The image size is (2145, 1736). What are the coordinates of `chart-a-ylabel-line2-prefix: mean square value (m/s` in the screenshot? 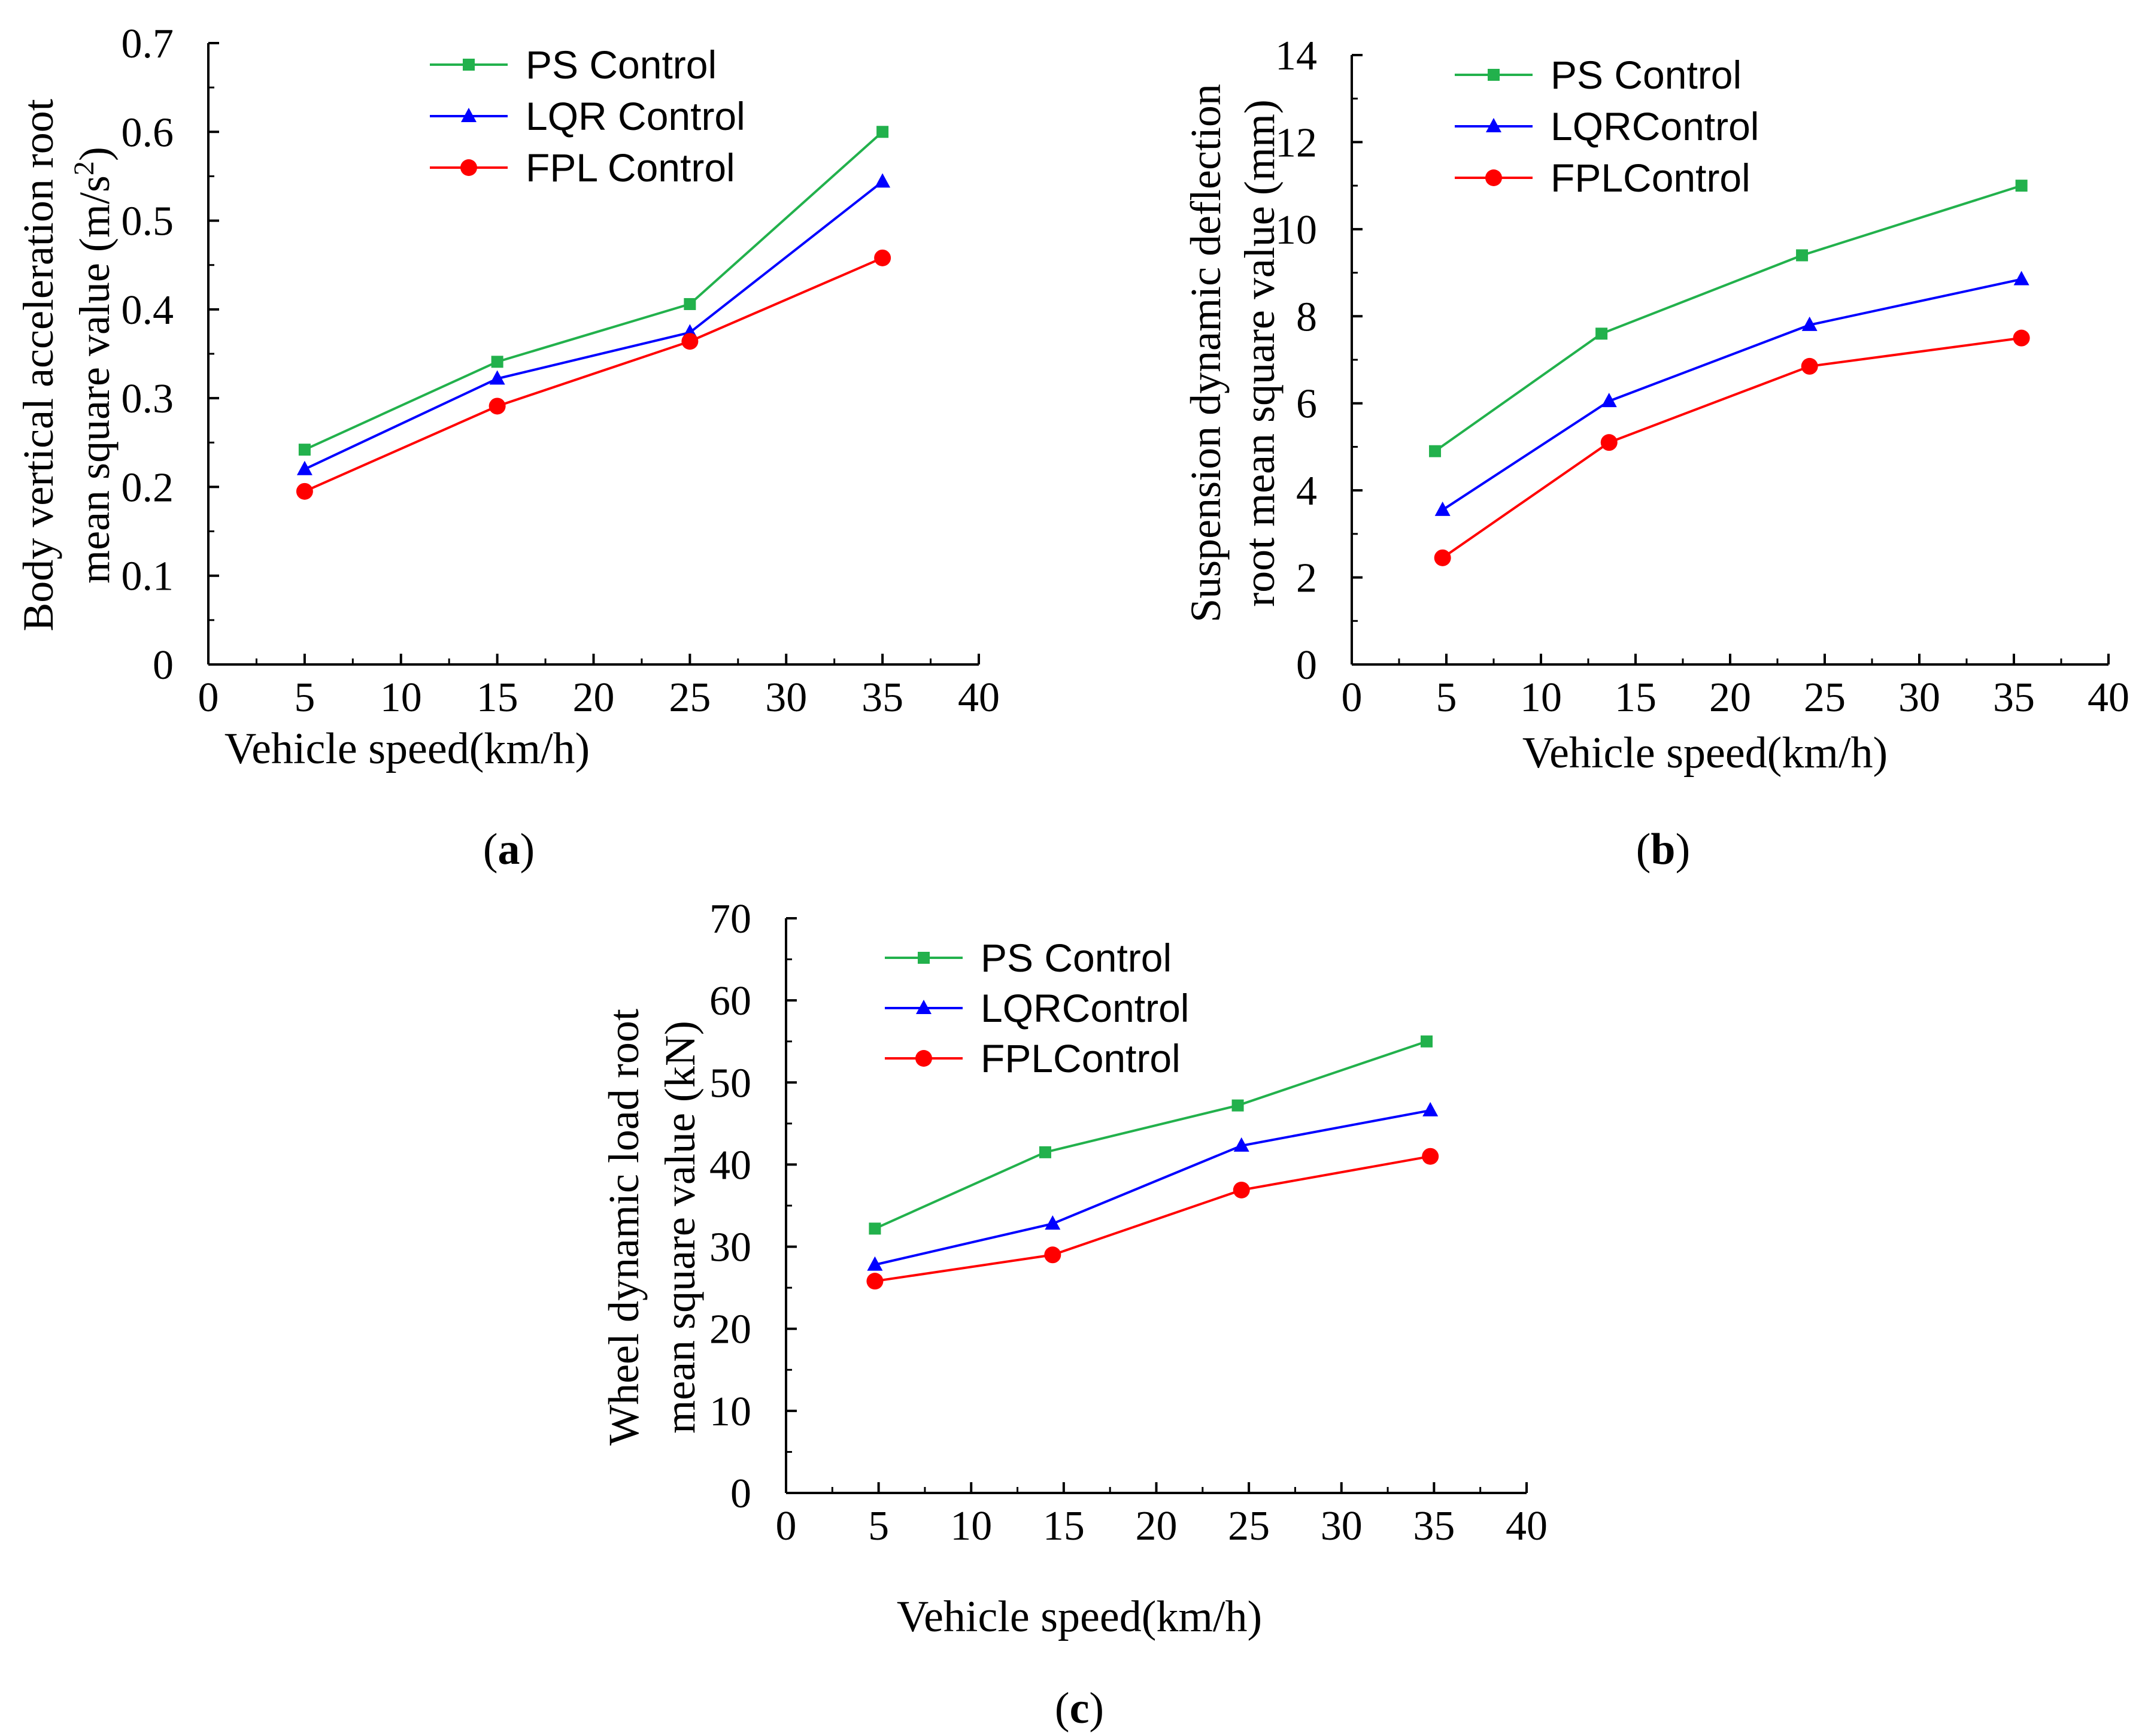 It's located at (95, 380).